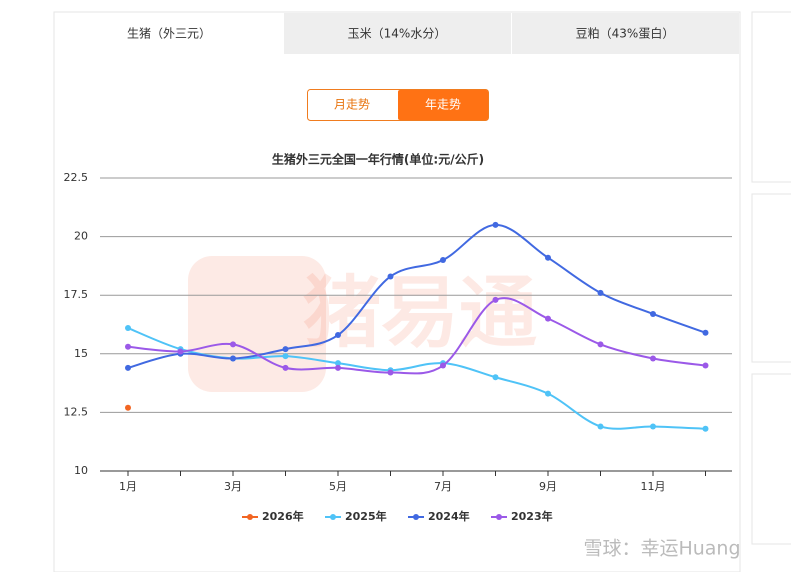  What do you see at coordinates (81, 236) in the screenshot?
I see `y-tick-label: 20` at bounding box center [81, 236].